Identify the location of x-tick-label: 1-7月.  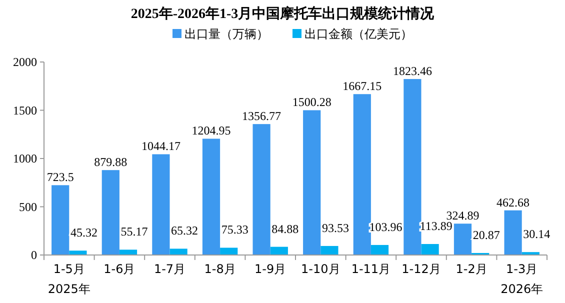
(170, 269).